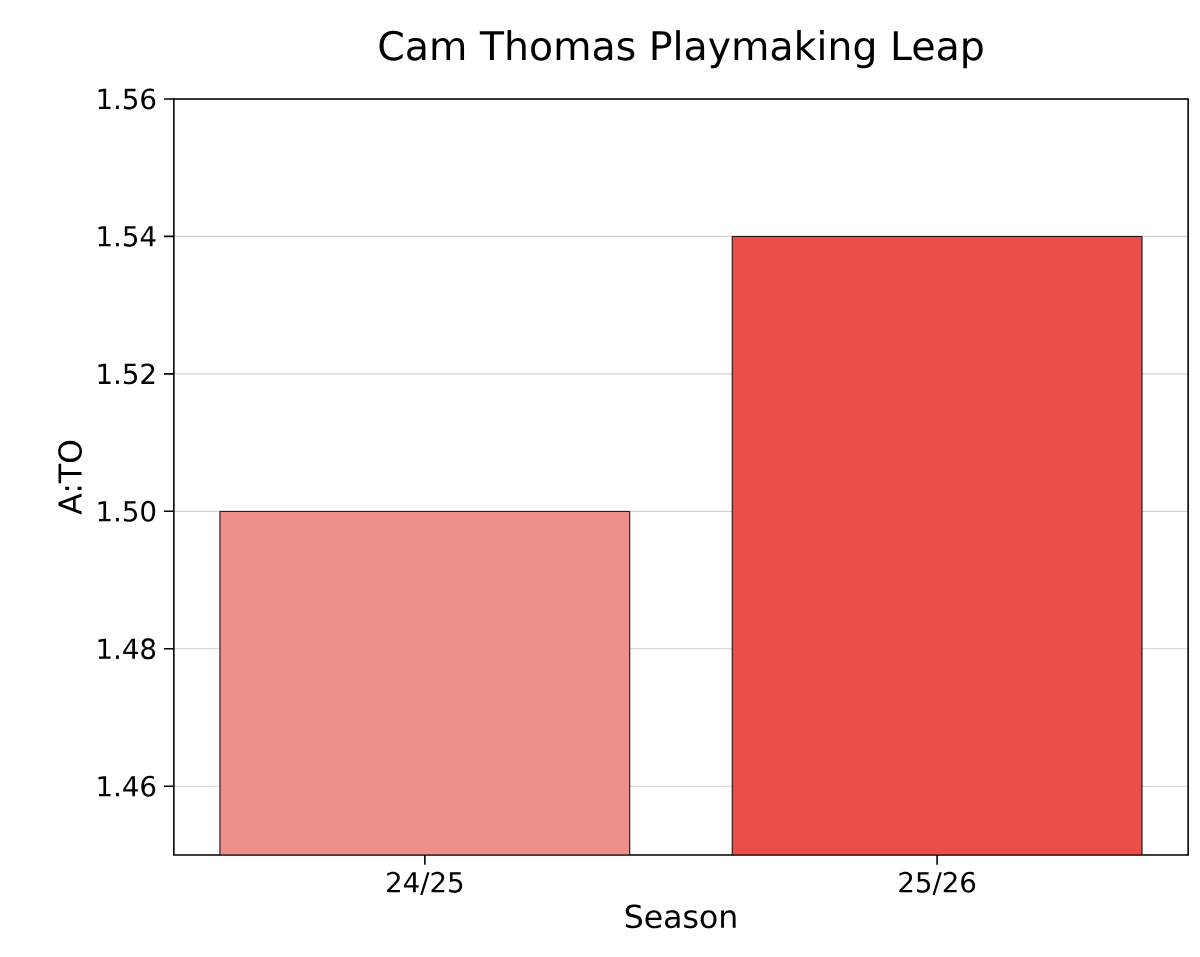 Image resolution: width=1200 pixels, height=957 pixels. What do you see at coordinates (425, 883) in the screenshot?
I see `x-tick-label: 24/25` at bounding box center [425, 883].